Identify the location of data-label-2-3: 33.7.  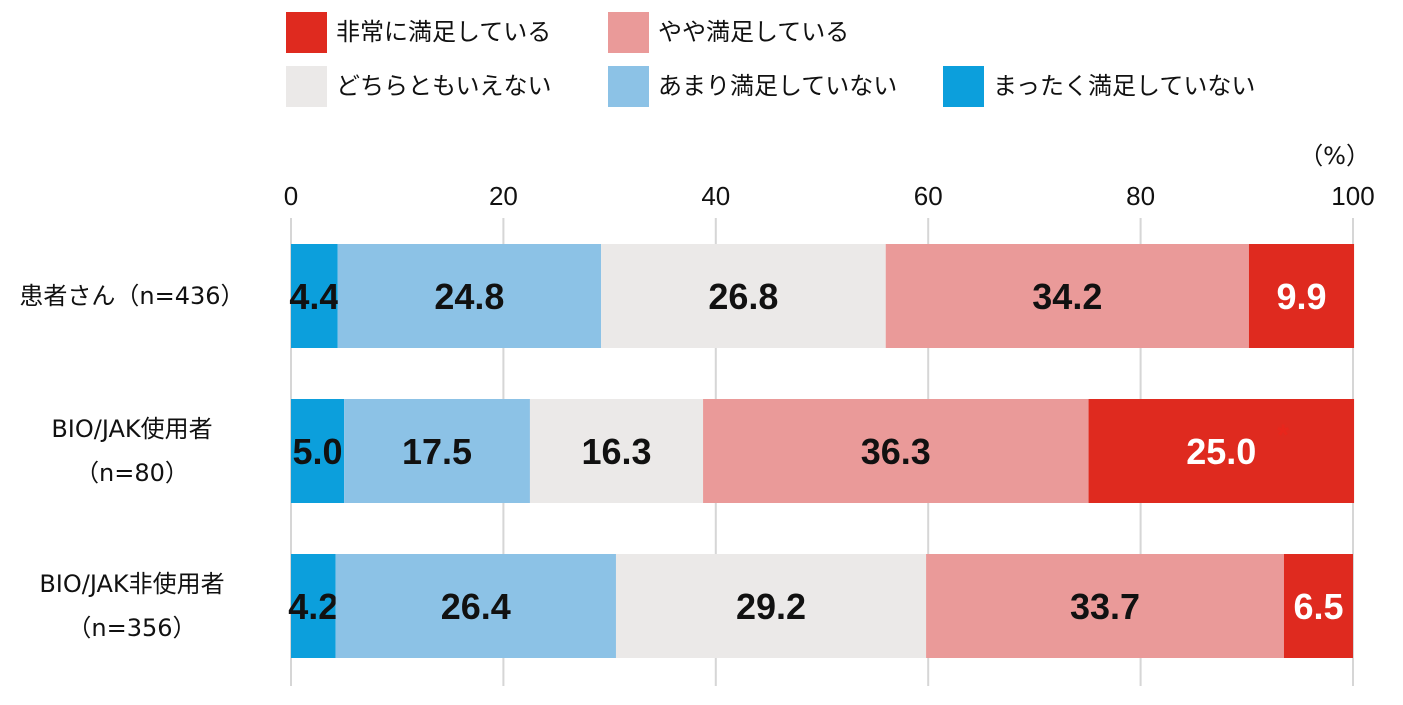
(1105, 606).